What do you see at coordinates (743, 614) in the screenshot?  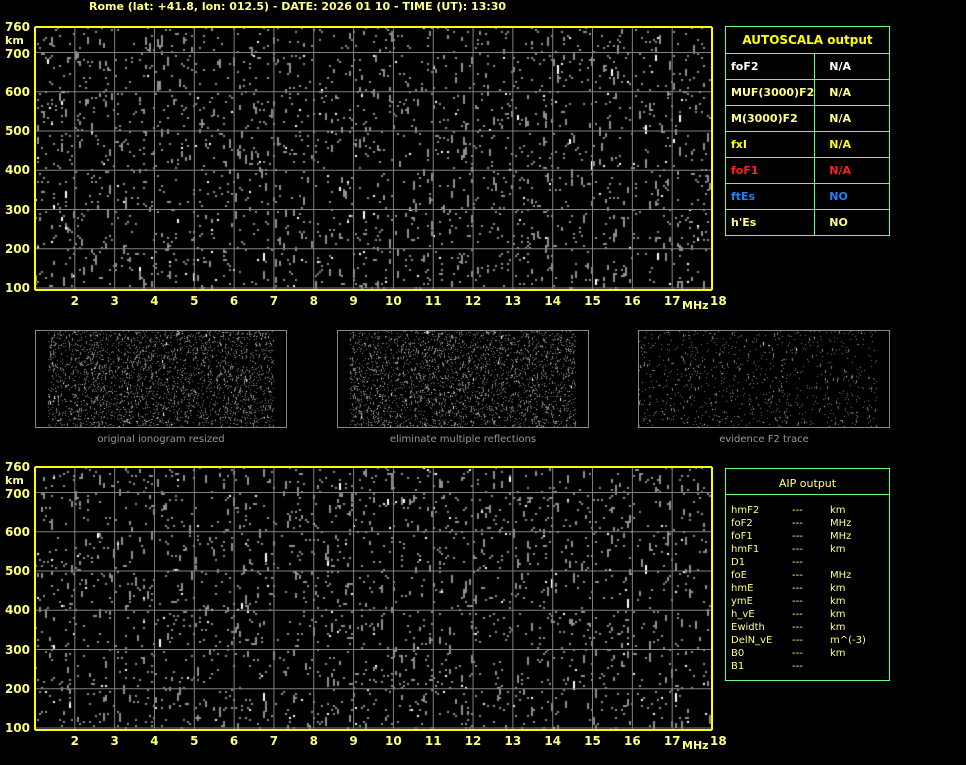 I see `aip-param-name: h_vE` at bounding box center [743, 614].